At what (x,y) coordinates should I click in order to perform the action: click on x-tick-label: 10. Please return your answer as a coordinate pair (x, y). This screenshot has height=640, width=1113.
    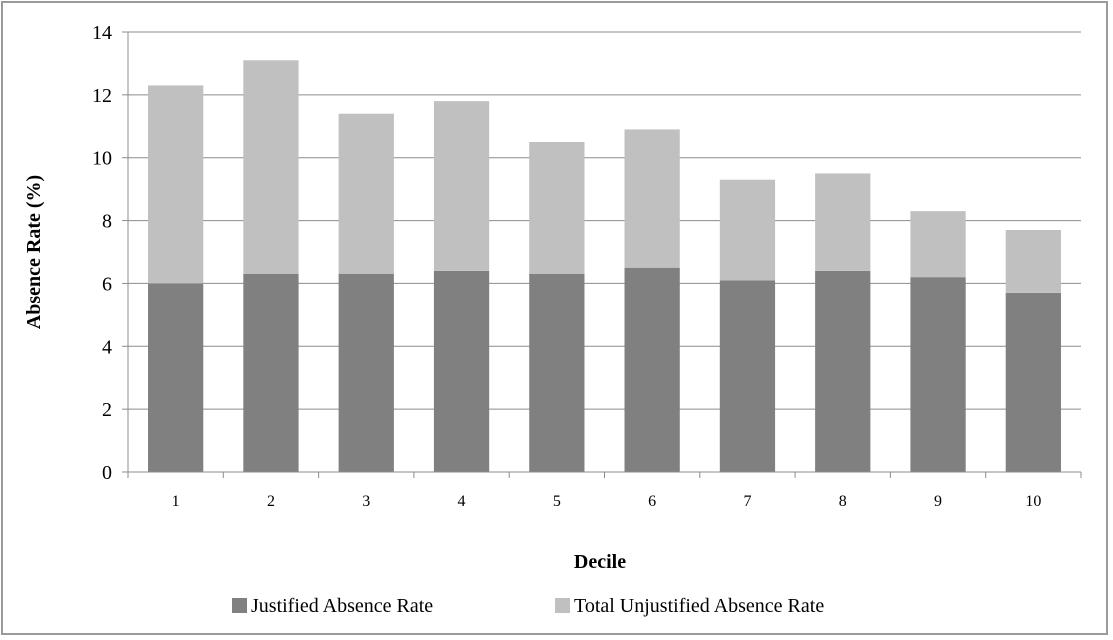
    Looking at the image, I should click on (1033, 501).